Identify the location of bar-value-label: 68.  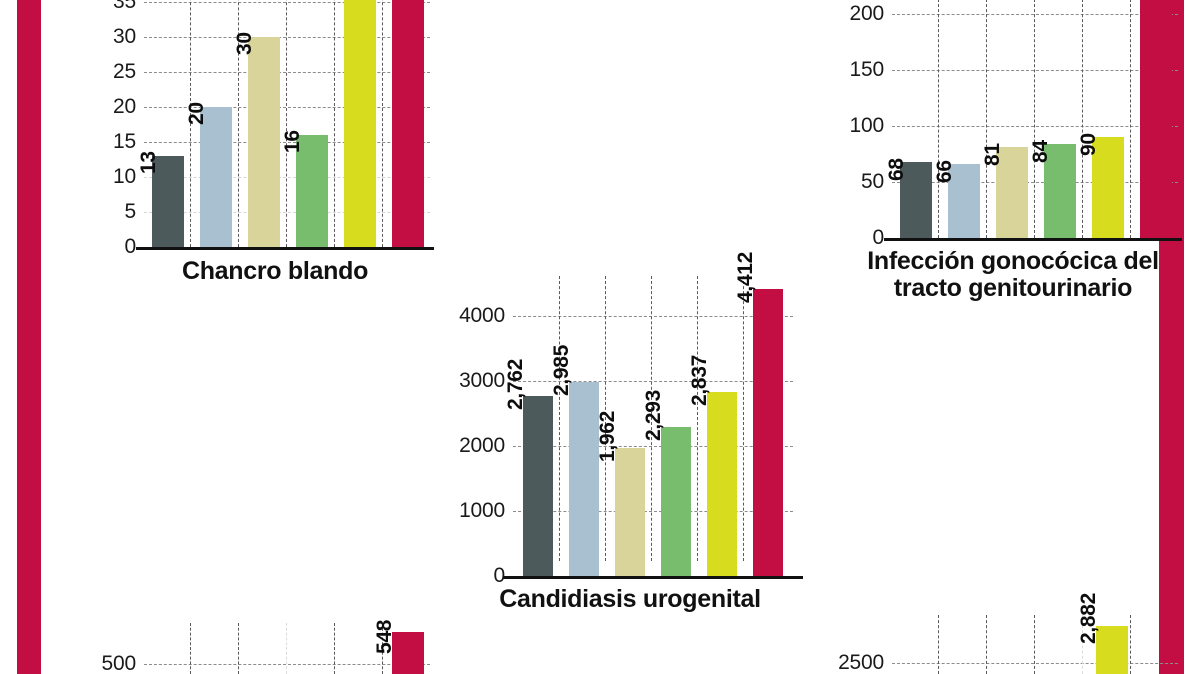
(896, 169).